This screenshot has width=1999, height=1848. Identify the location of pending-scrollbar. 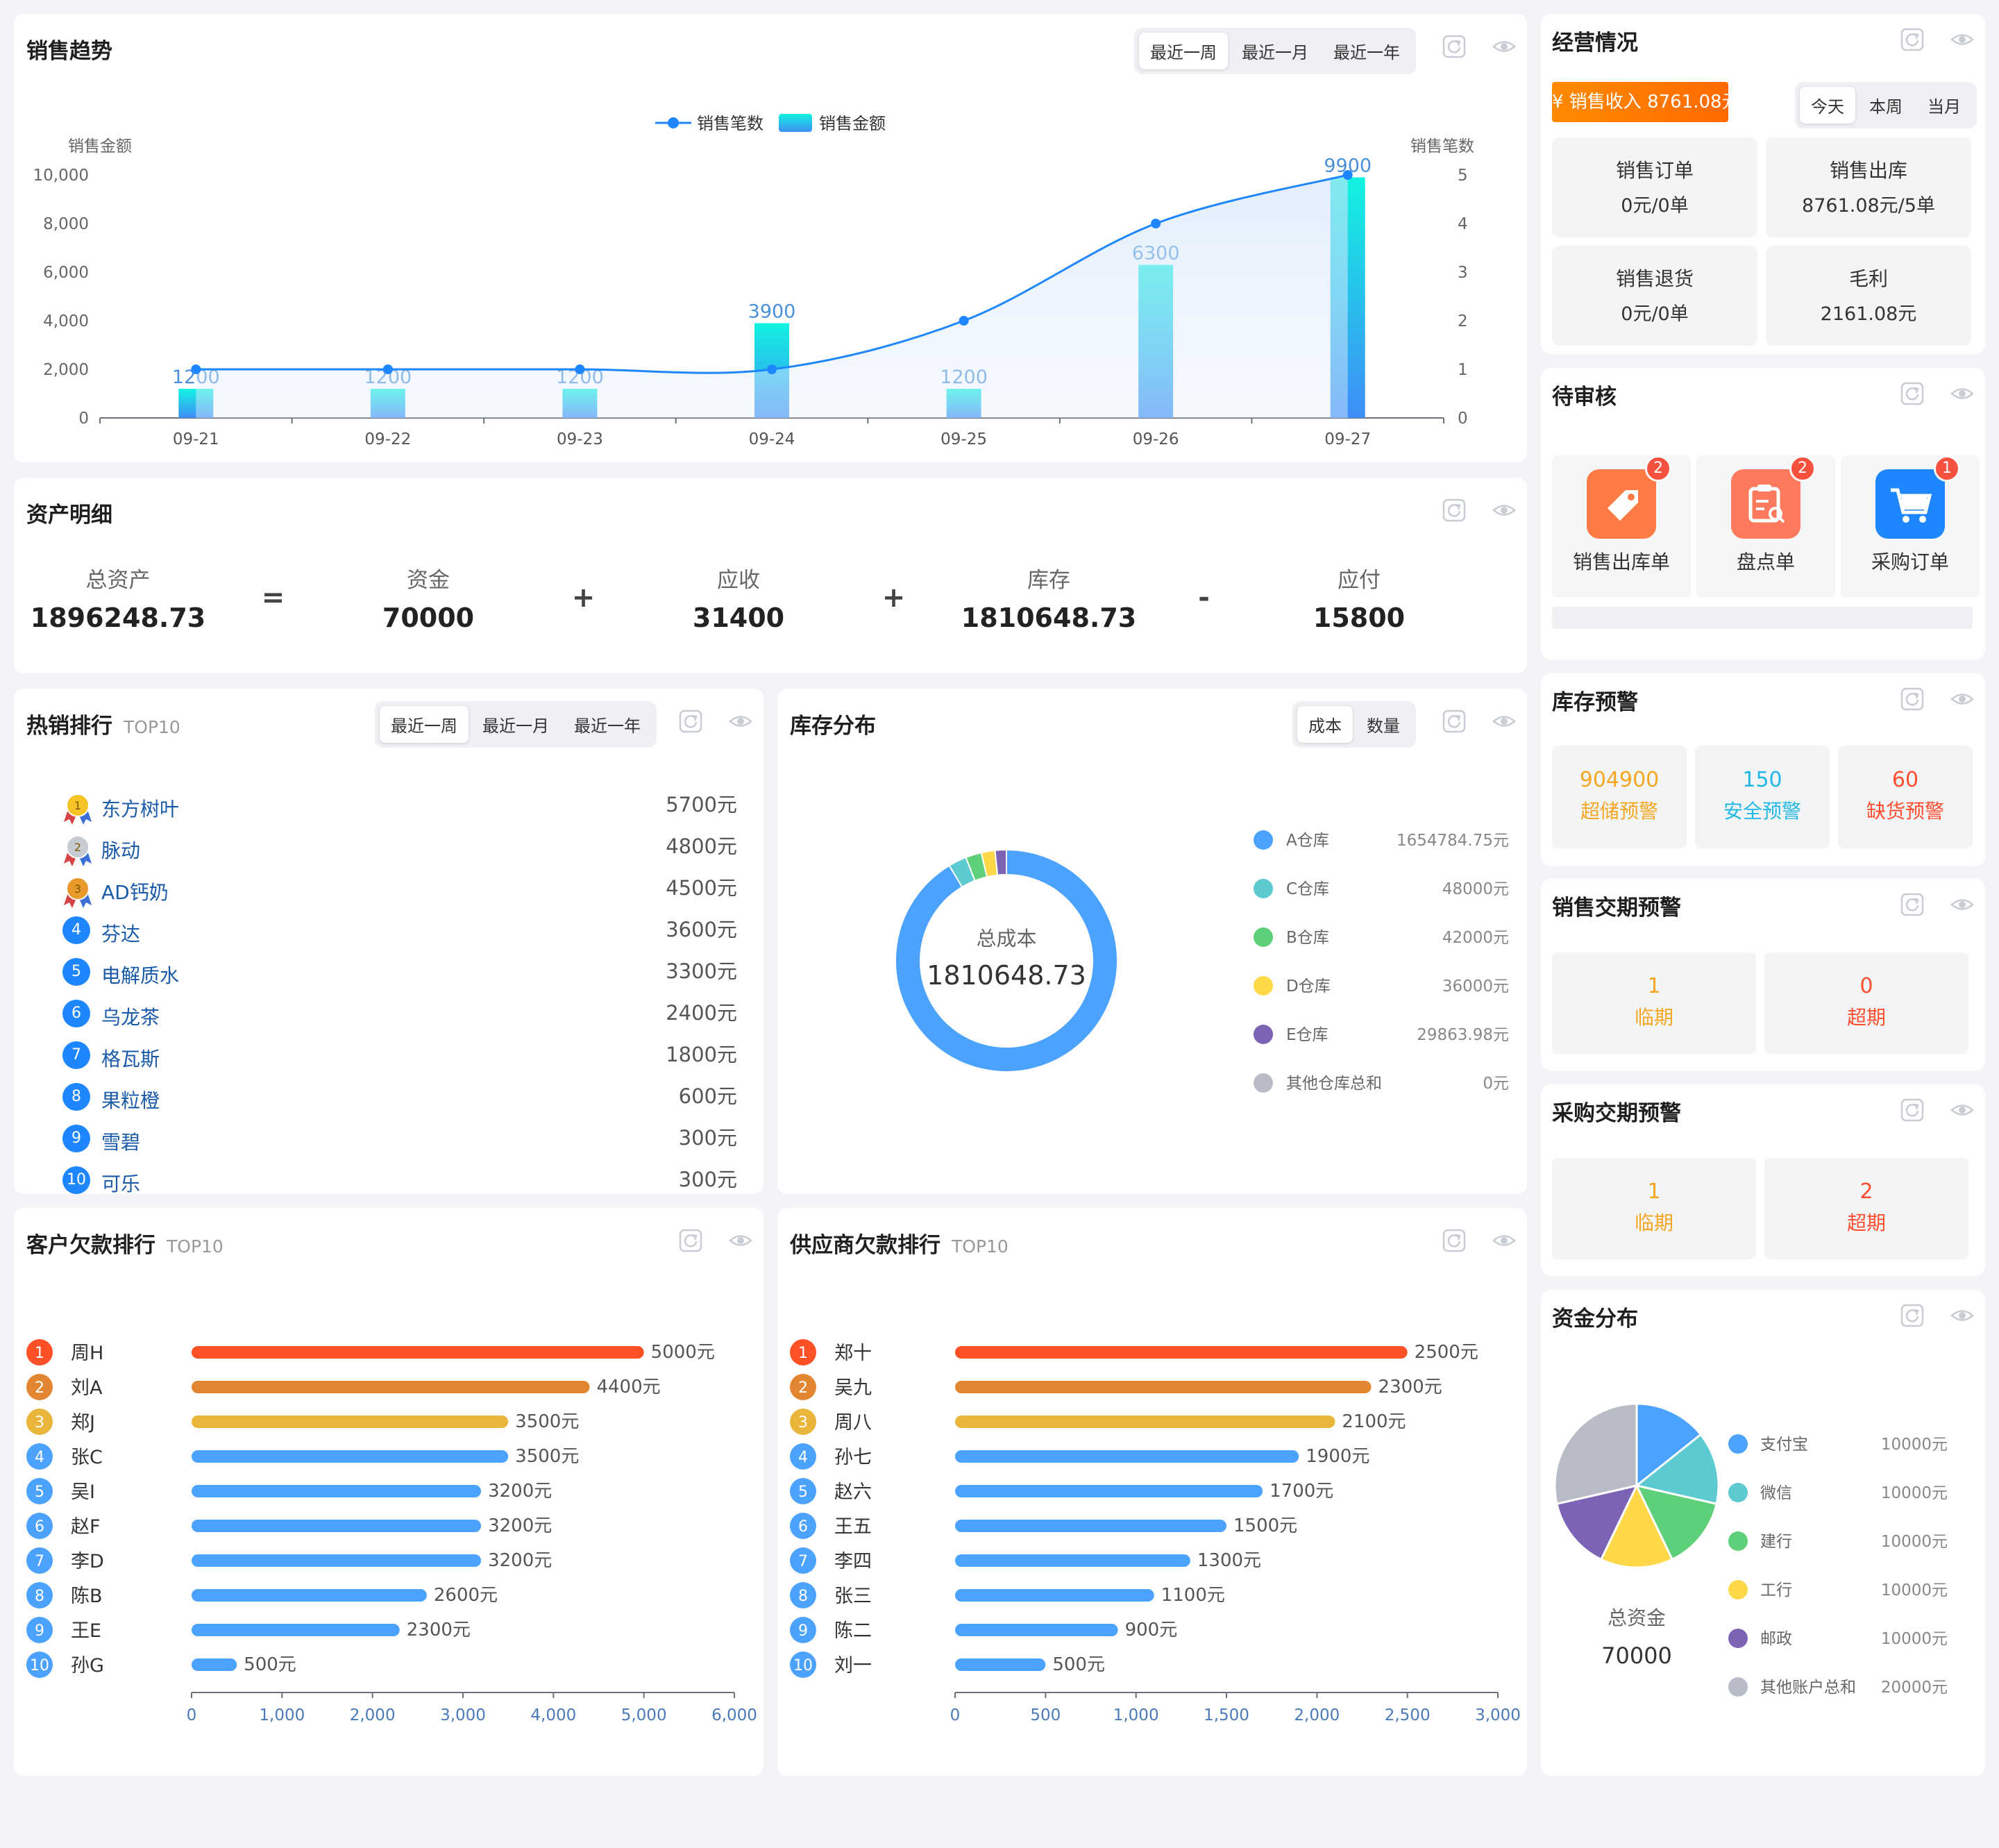
(1762, 618).